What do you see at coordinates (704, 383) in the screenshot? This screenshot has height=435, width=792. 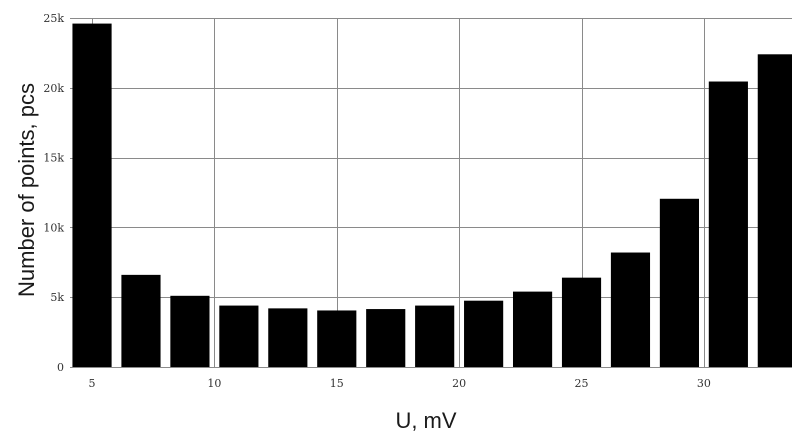 I see `x-tick-label: 30` at bounding box center [704, 383].